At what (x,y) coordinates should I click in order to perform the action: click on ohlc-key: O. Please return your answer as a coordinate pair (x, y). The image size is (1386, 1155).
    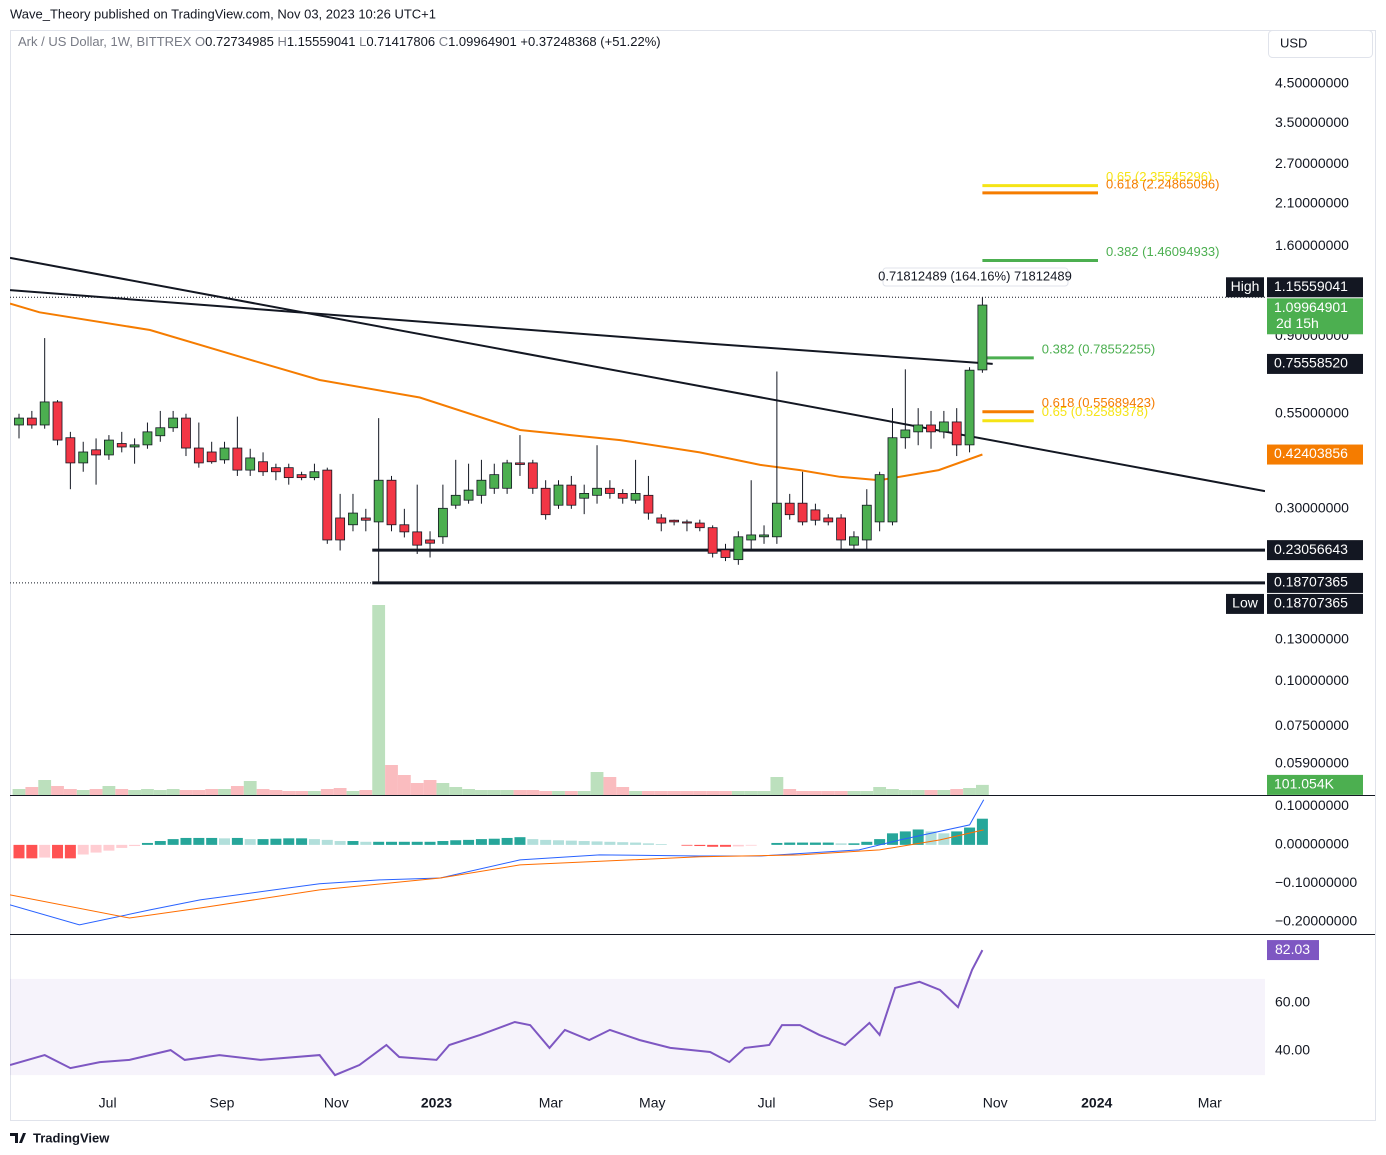
    Looking at the image, I should click on (200, 41).